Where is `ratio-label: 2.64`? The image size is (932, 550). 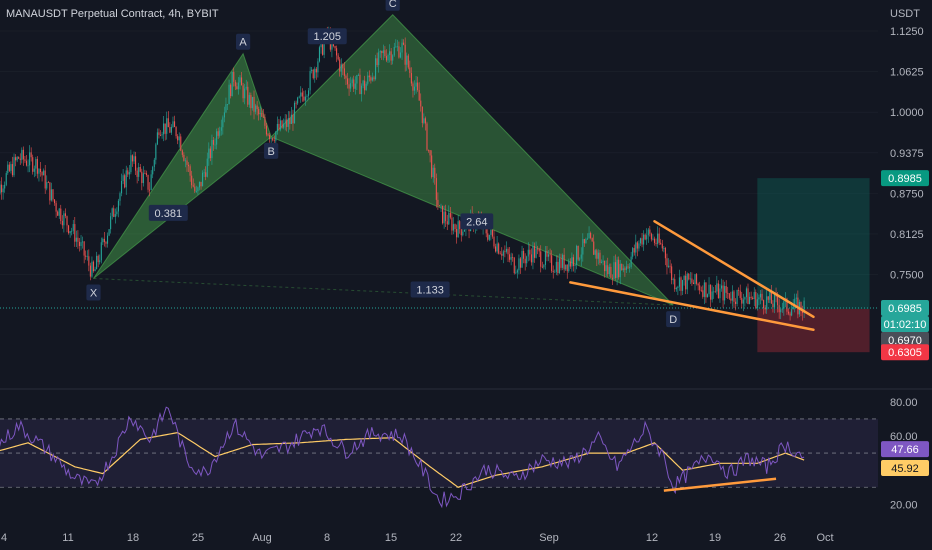
ratio-label: 2.64 is located at coordinates (476, 222).